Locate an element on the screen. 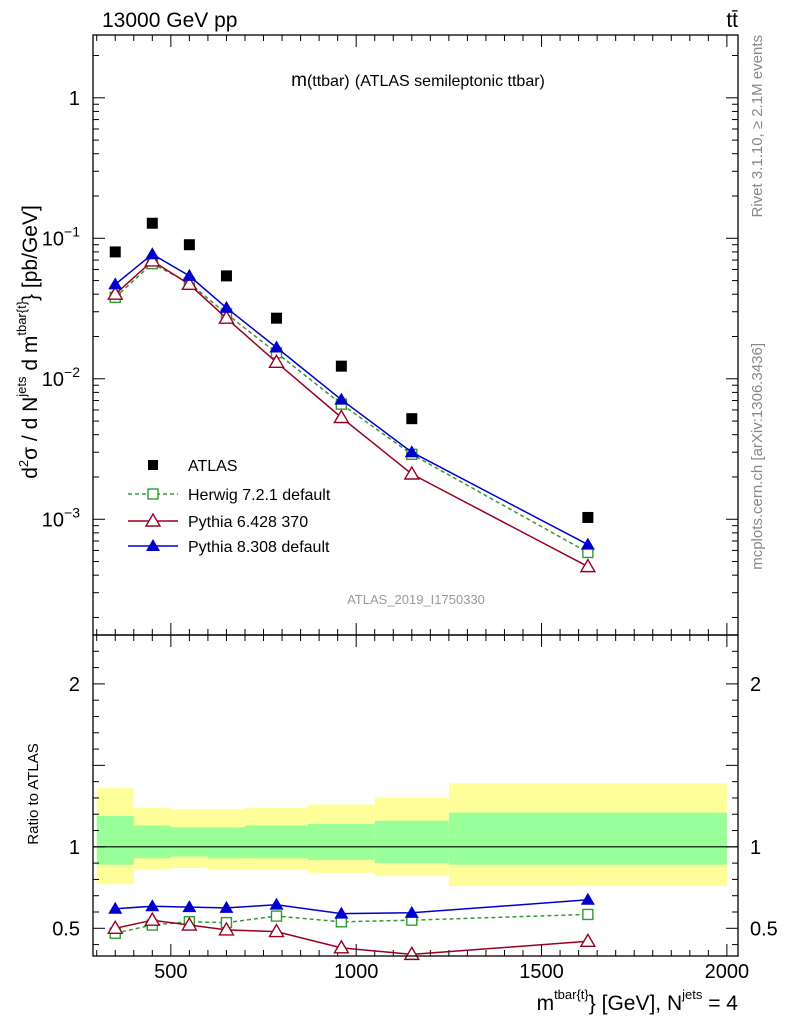  legend-label-pythia6: Pythia 6.428 370 is located at coordinates (248, 522).